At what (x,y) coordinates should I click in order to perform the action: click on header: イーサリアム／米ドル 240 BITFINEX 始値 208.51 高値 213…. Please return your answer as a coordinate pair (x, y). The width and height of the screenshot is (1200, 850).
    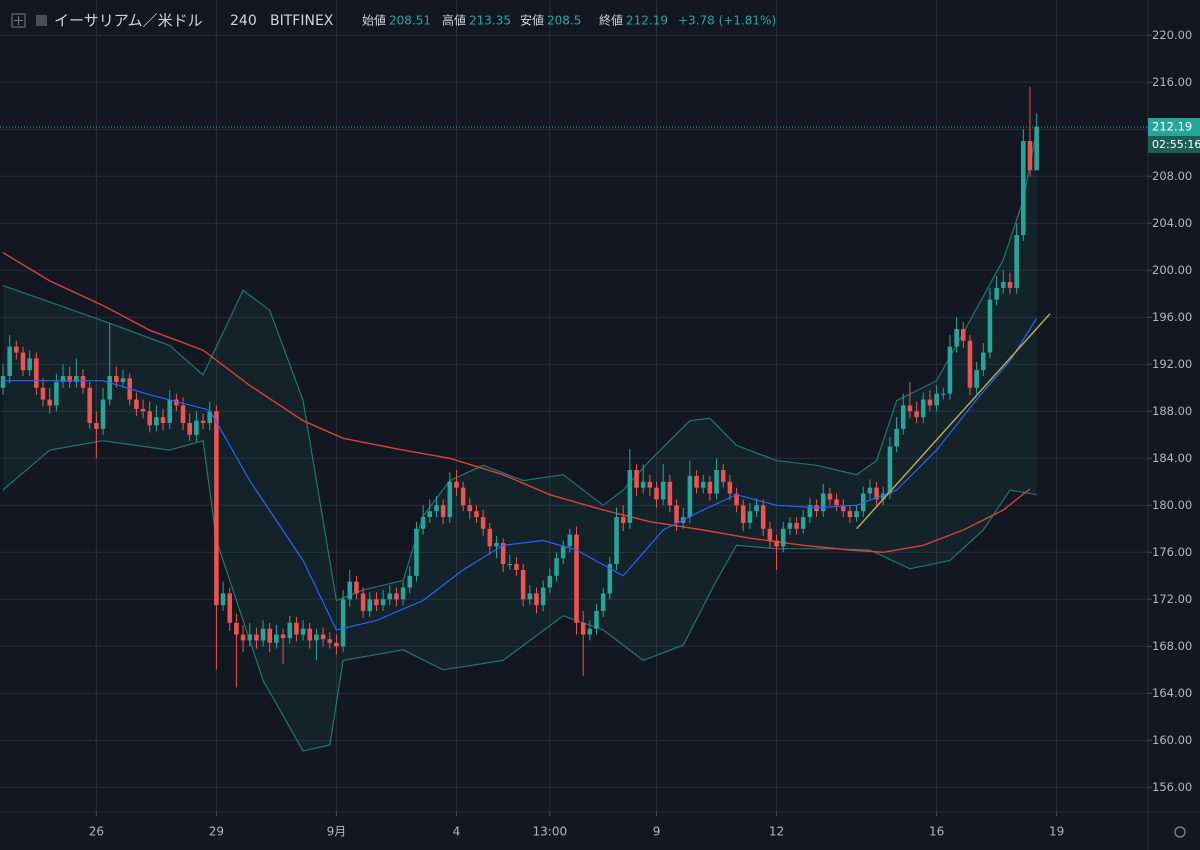
    Looking at the image, I should click on (393, 21).